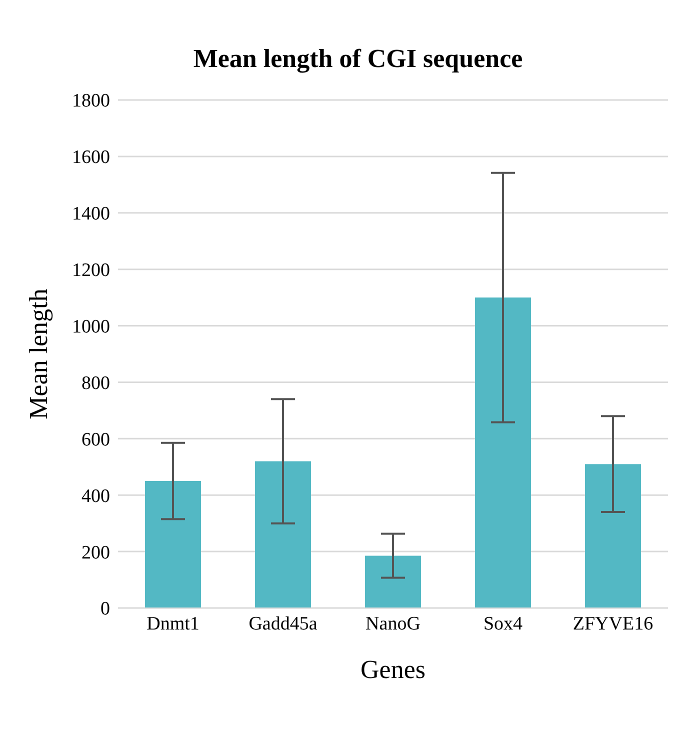  What do you see at coordinates (91, 157) in the screenshot?
I see `y-tick-label: 1600` at bounding box center [91, 157].